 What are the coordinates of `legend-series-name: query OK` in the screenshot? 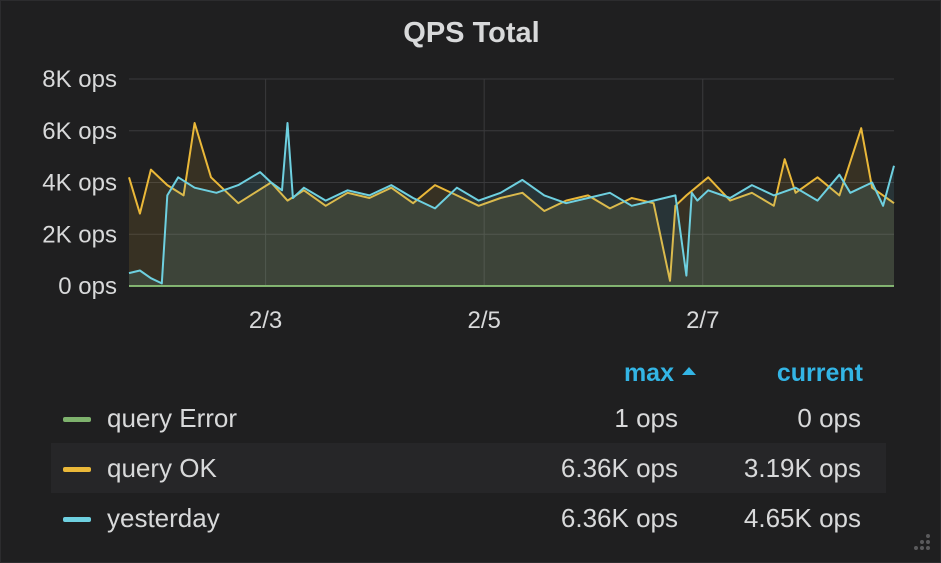 It's located at (162, 468).